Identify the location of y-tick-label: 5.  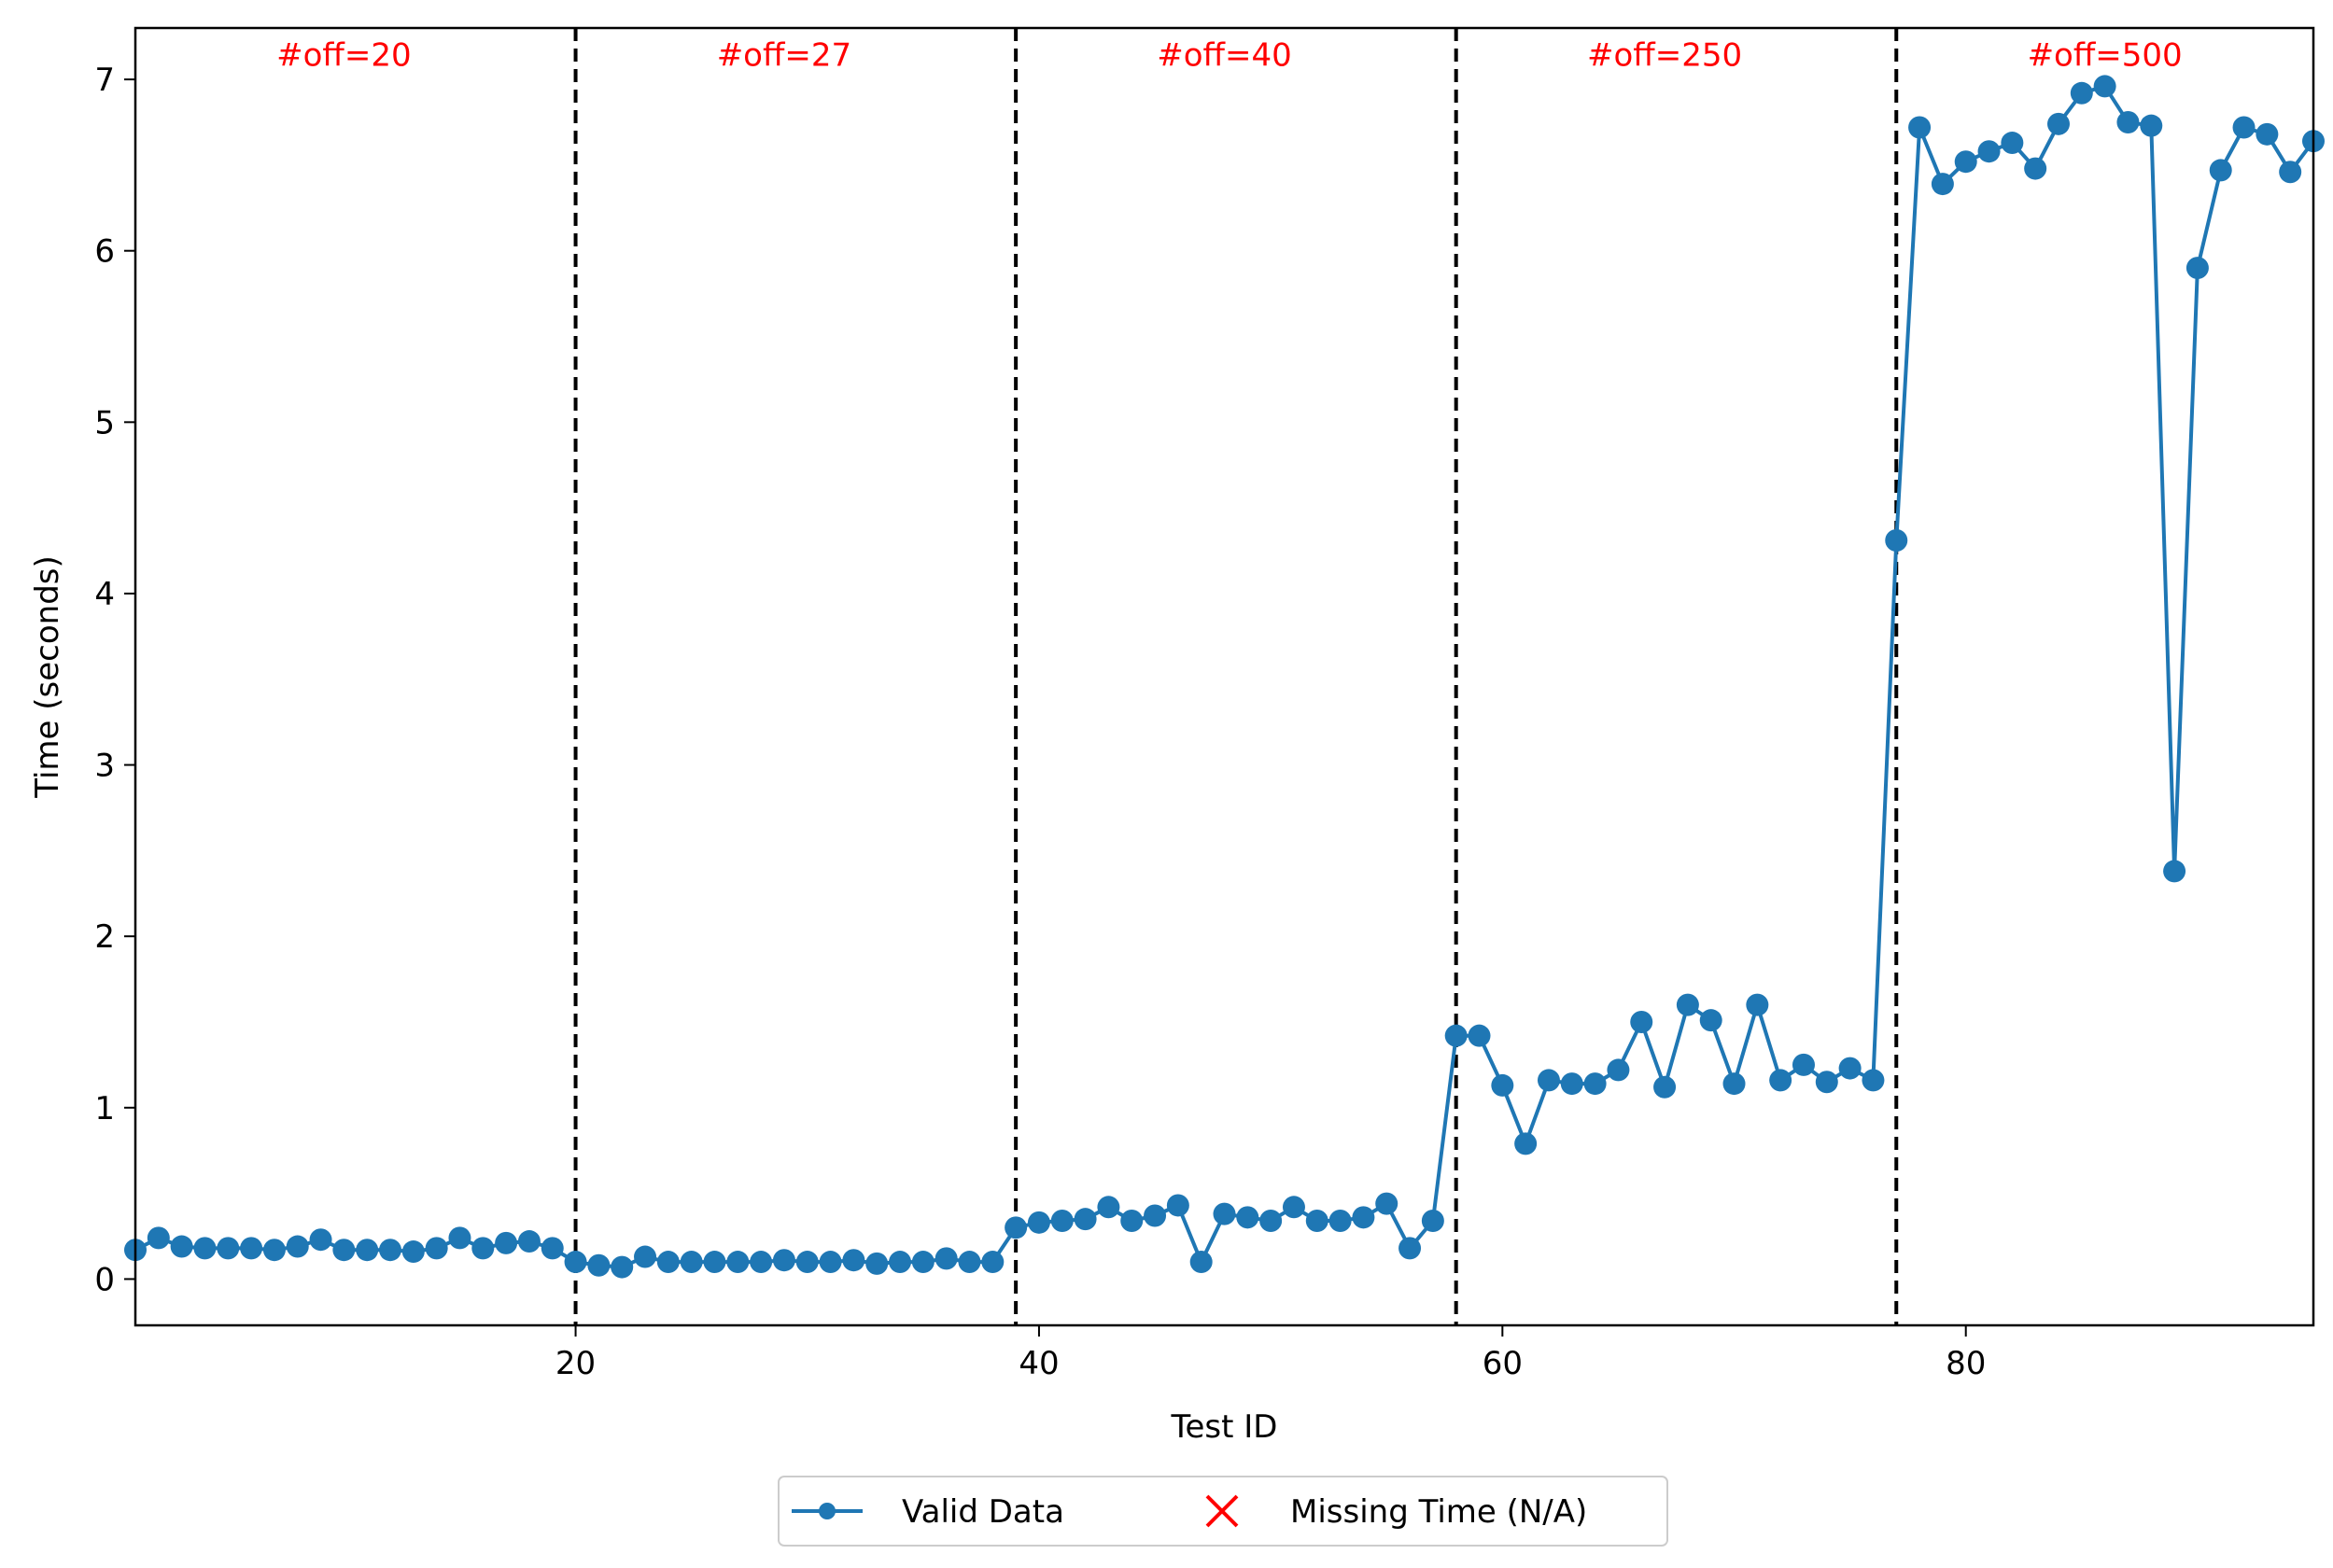
(105, 422).